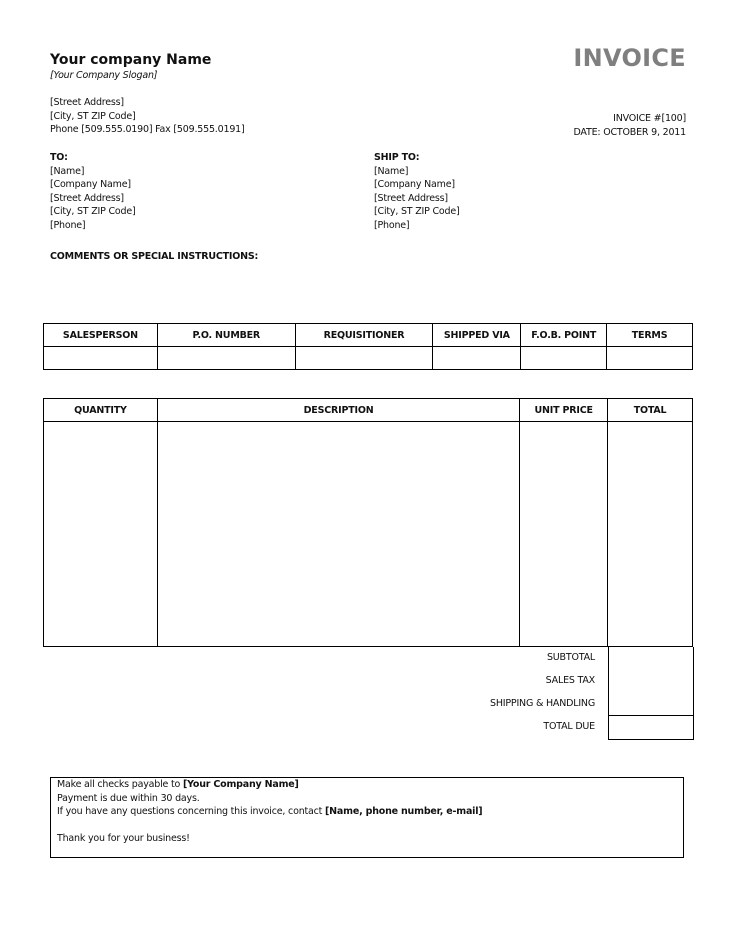 This screenshot has height=951, width=735. What do you see at coordinates (650, 410) in the screenshot?
I see `header-total: TOTAL` at bounding box center [650, 410].